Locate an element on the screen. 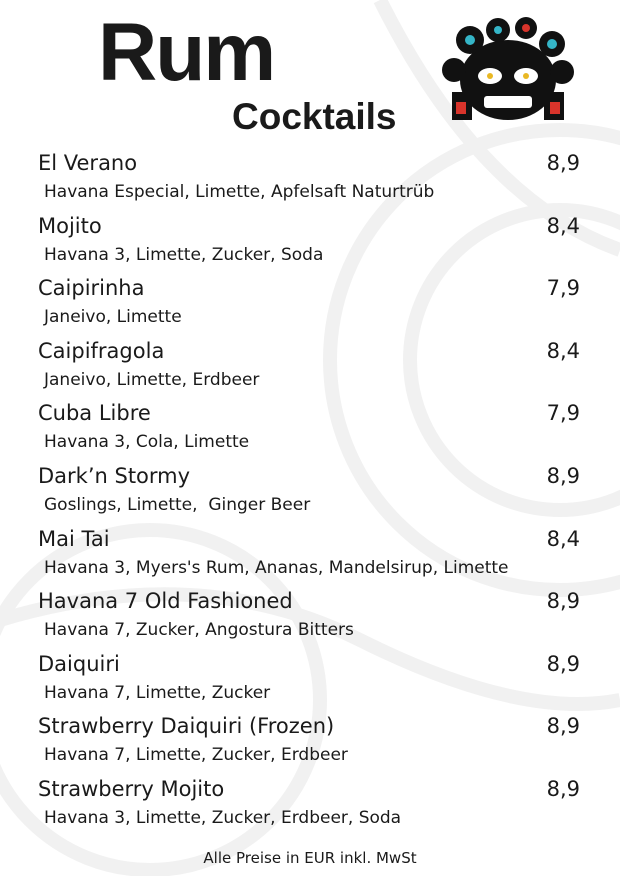  item-name: Strawberry Daiquiri (Frozen) is located at coordinates (186, 726).